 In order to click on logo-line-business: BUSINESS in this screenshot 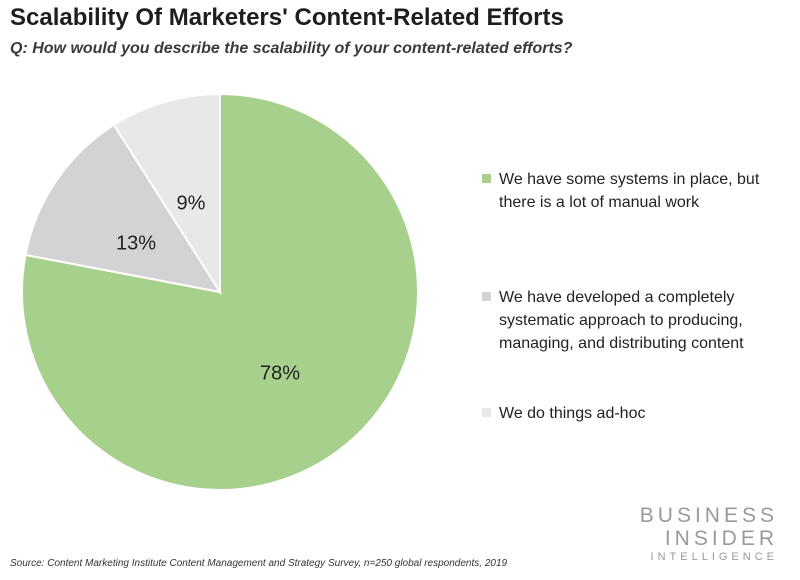, I will do `click(708, 515)`.